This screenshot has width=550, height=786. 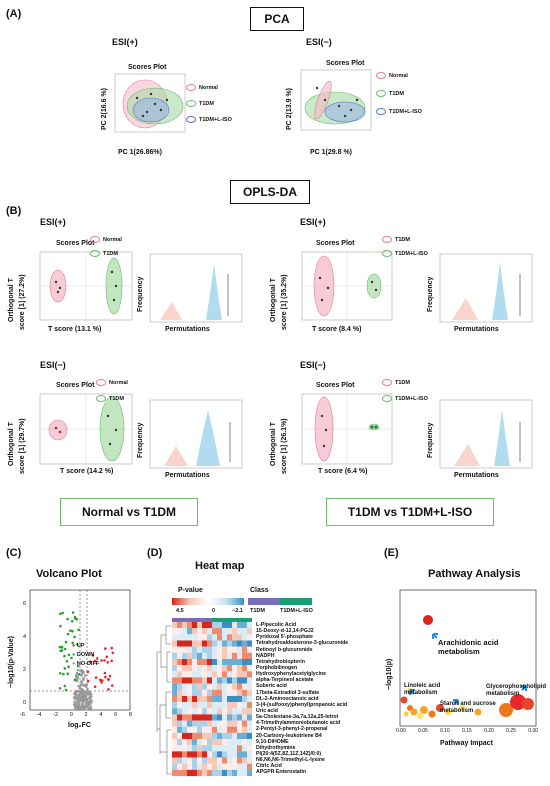 What do you see at coordinates (347, 286) in the screenshot?
I see `opls-tr-scores-plot` at bounding box center [347, 286].